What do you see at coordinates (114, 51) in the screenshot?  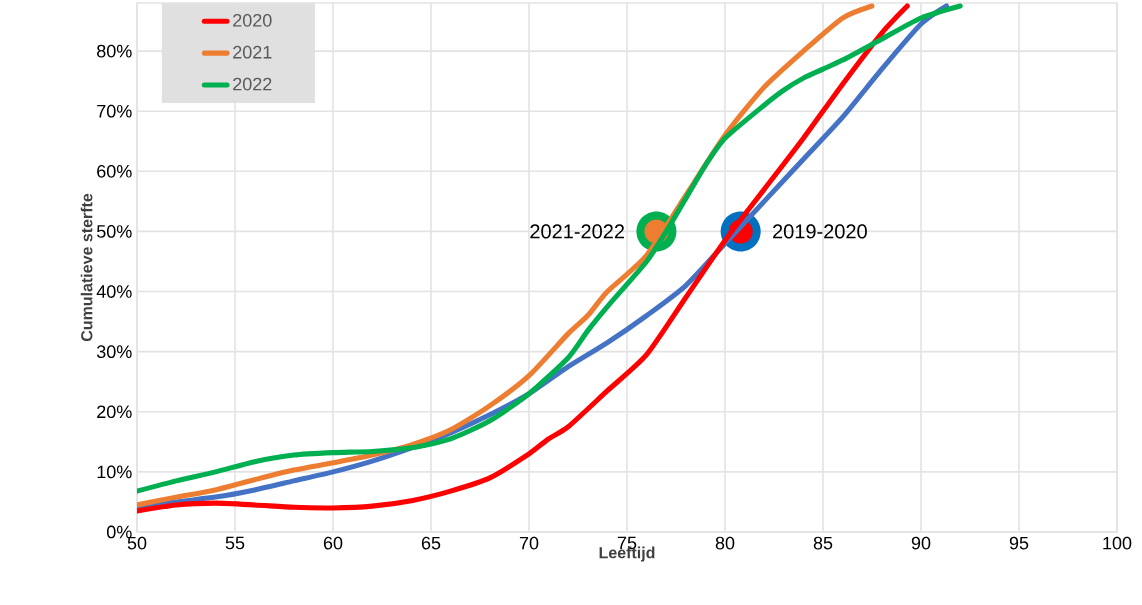 I see `y-tick-label: 80%` at bounding box center [114, 51].